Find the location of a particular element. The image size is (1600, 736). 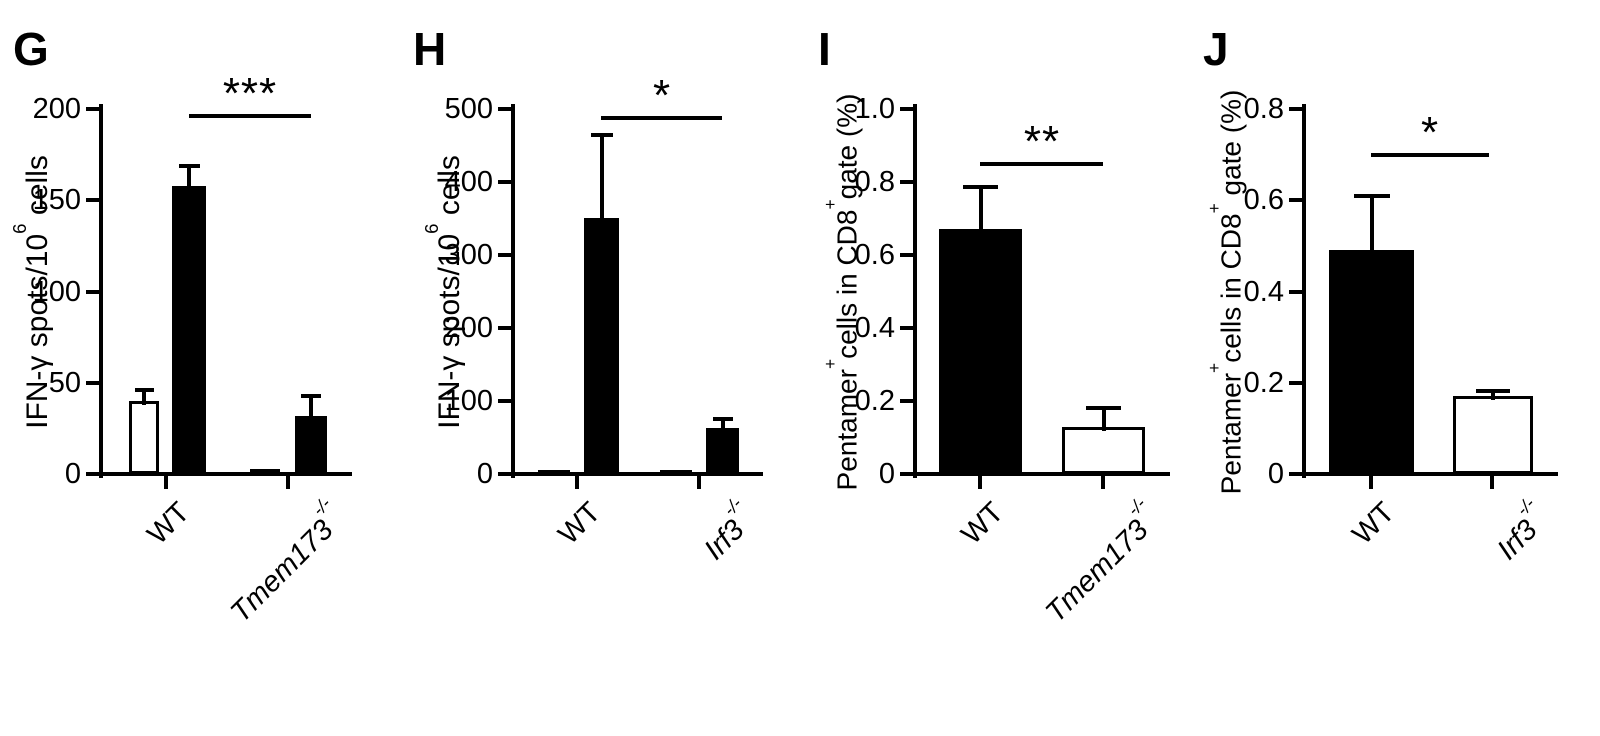

significance-stars-i: ** is located at coordinates (1042, 141).